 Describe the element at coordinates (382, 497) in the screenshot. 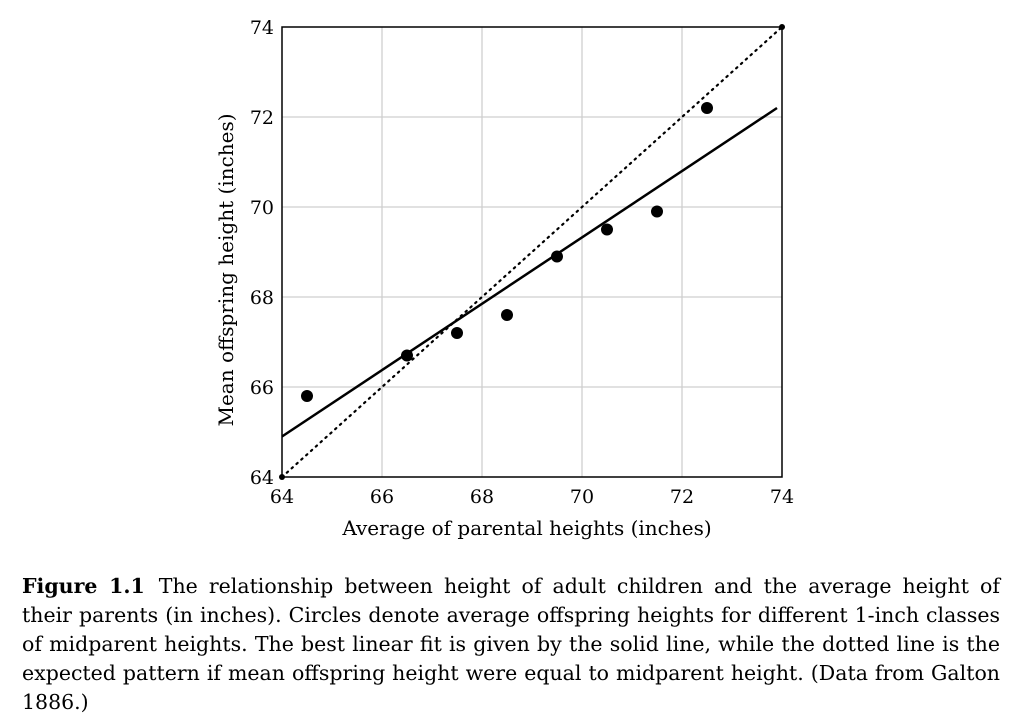

I see `x-tick-label: 66` at that location.